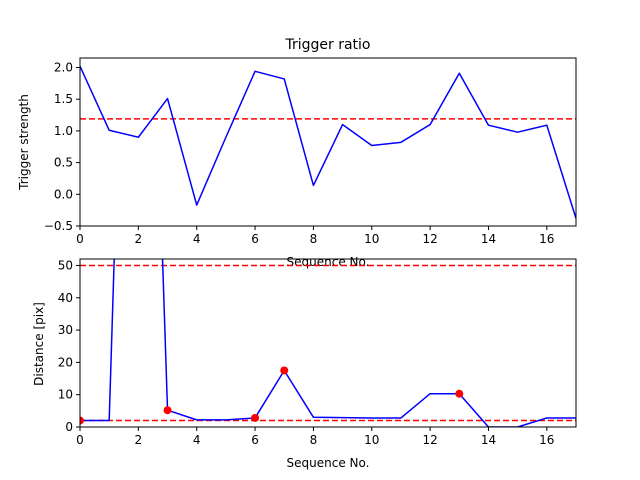 This screenshot has height=480, width=640. Describe the element at coordinates (63, 131) in the screenshot. I see `y-tick-label: 1.0` at that location.